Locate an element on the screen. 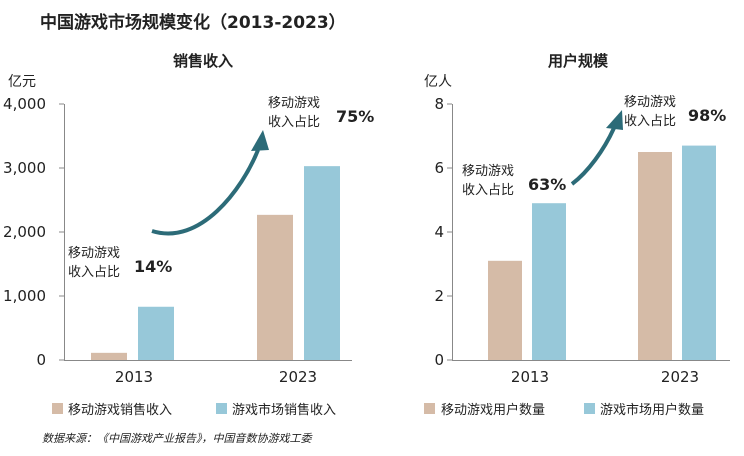 The height and width of the screenshot is (456, 744). users-y-tick-label-0: 0 is located at coordinates (439, 360).